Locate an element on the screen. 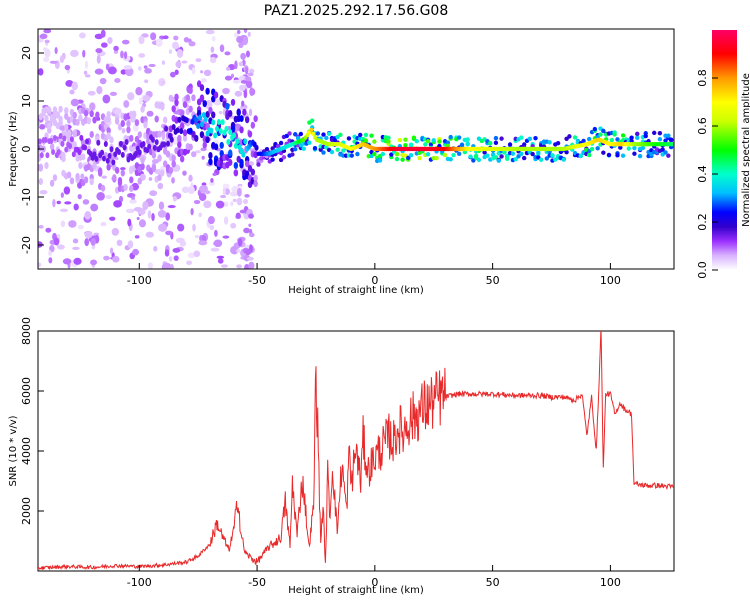  snr-x-label: Height of straight line (km) is located at coordinates (356, 590).